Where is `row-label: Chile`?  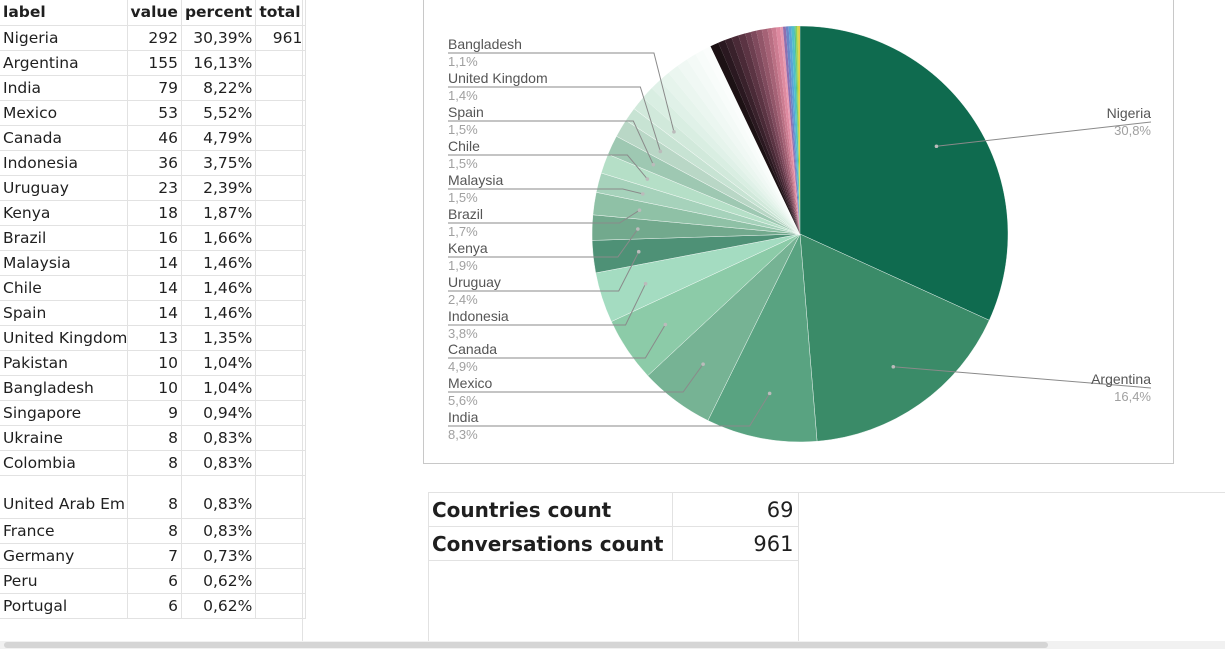
row-label: Chile is located at coordinates (64, 288).